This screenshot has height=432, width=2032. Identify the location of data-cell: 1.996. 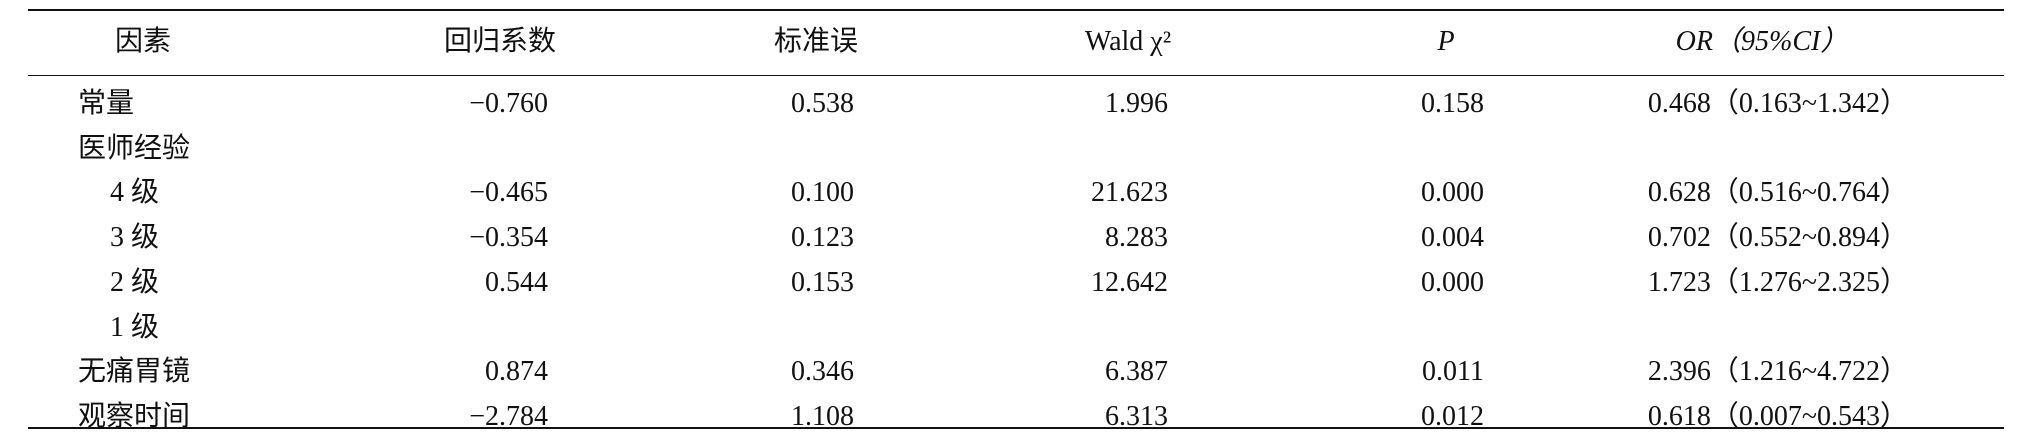
(1136, 103).